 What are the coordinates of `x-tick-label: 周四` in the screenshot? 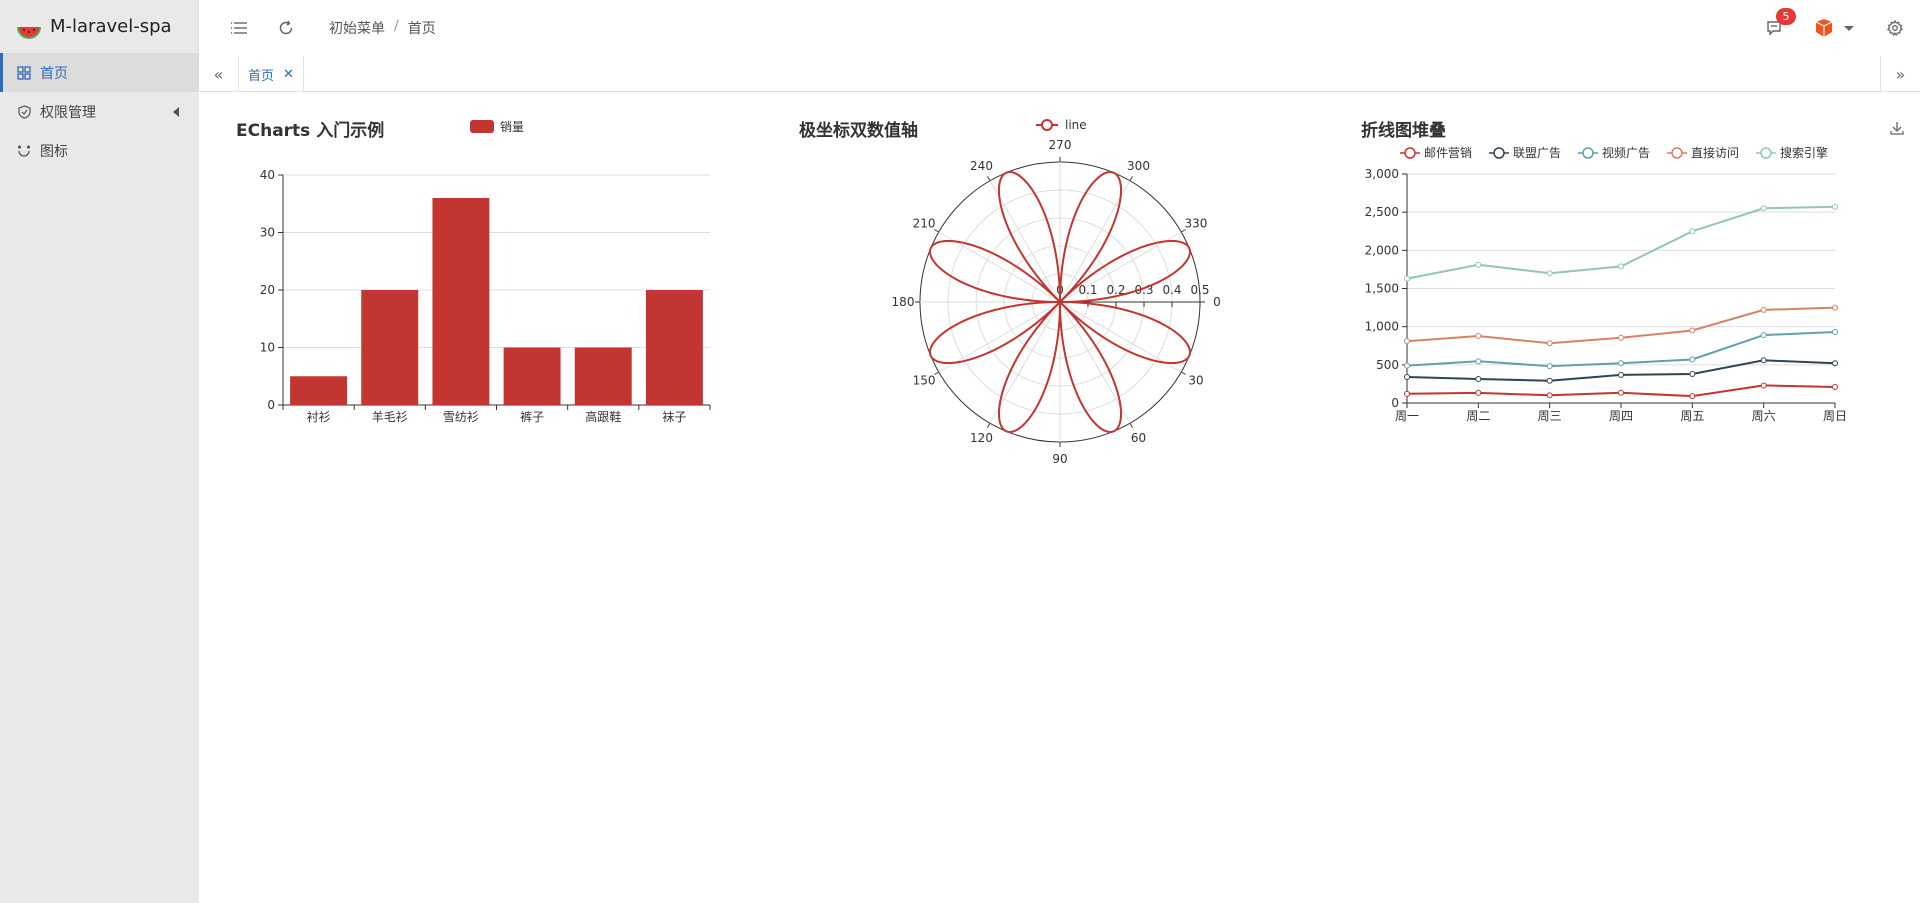 It's located at (1621, 416).